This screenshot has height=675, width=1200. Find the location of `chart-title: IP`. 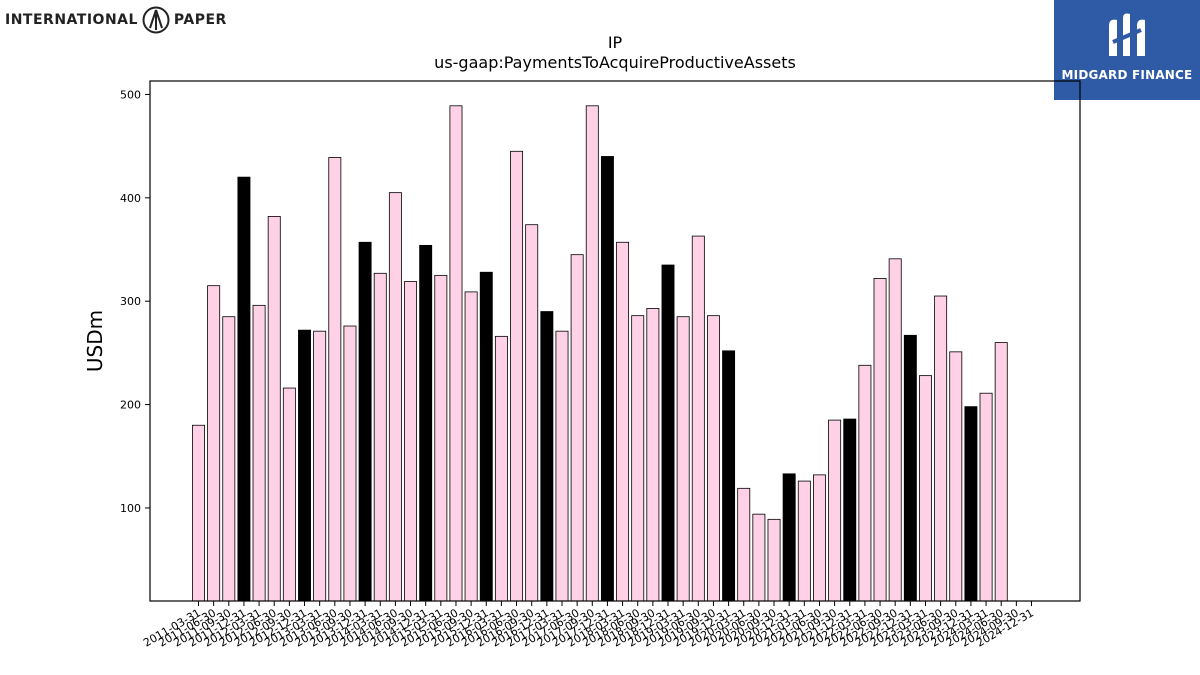

chart-title: IP is located at coordinates (615, 42).